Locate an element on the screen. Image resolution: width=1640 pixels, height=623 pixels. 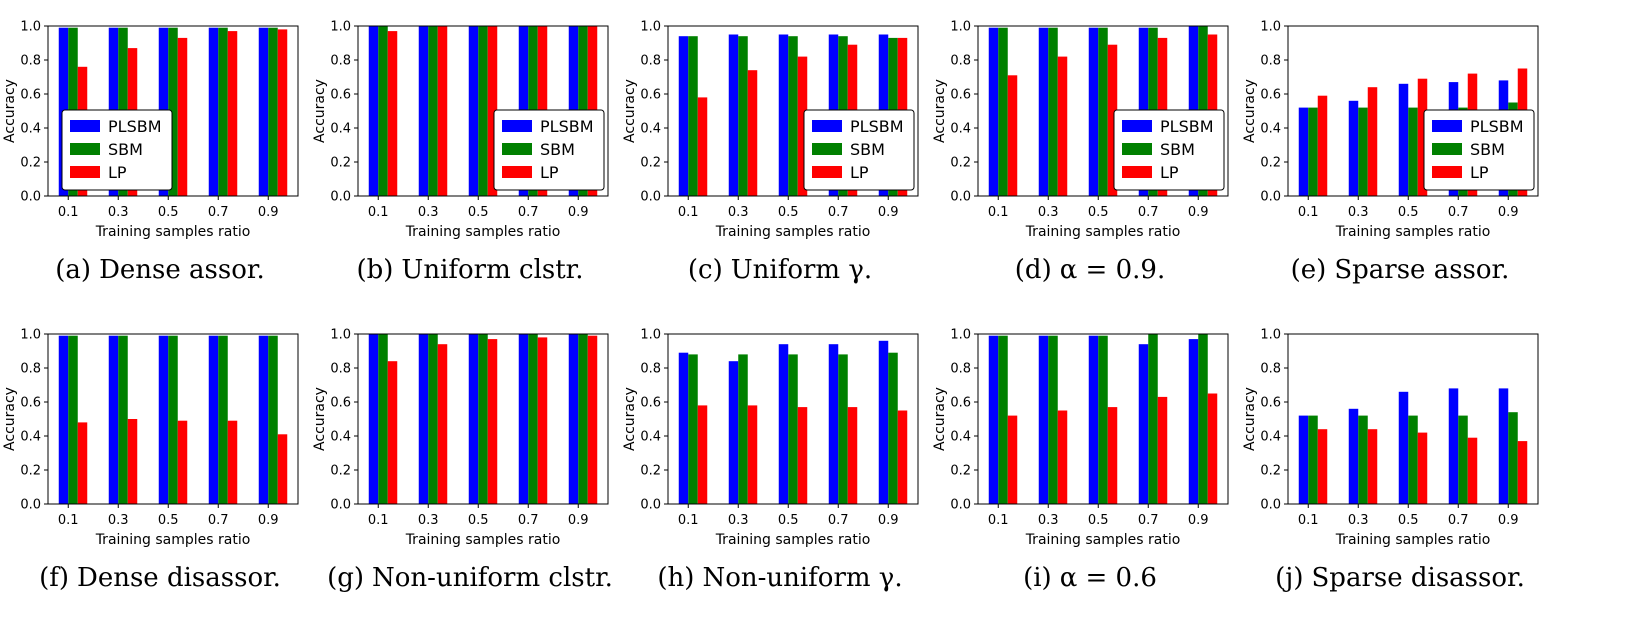
caption-tag: (e) is located at coordinates (1308, 270).